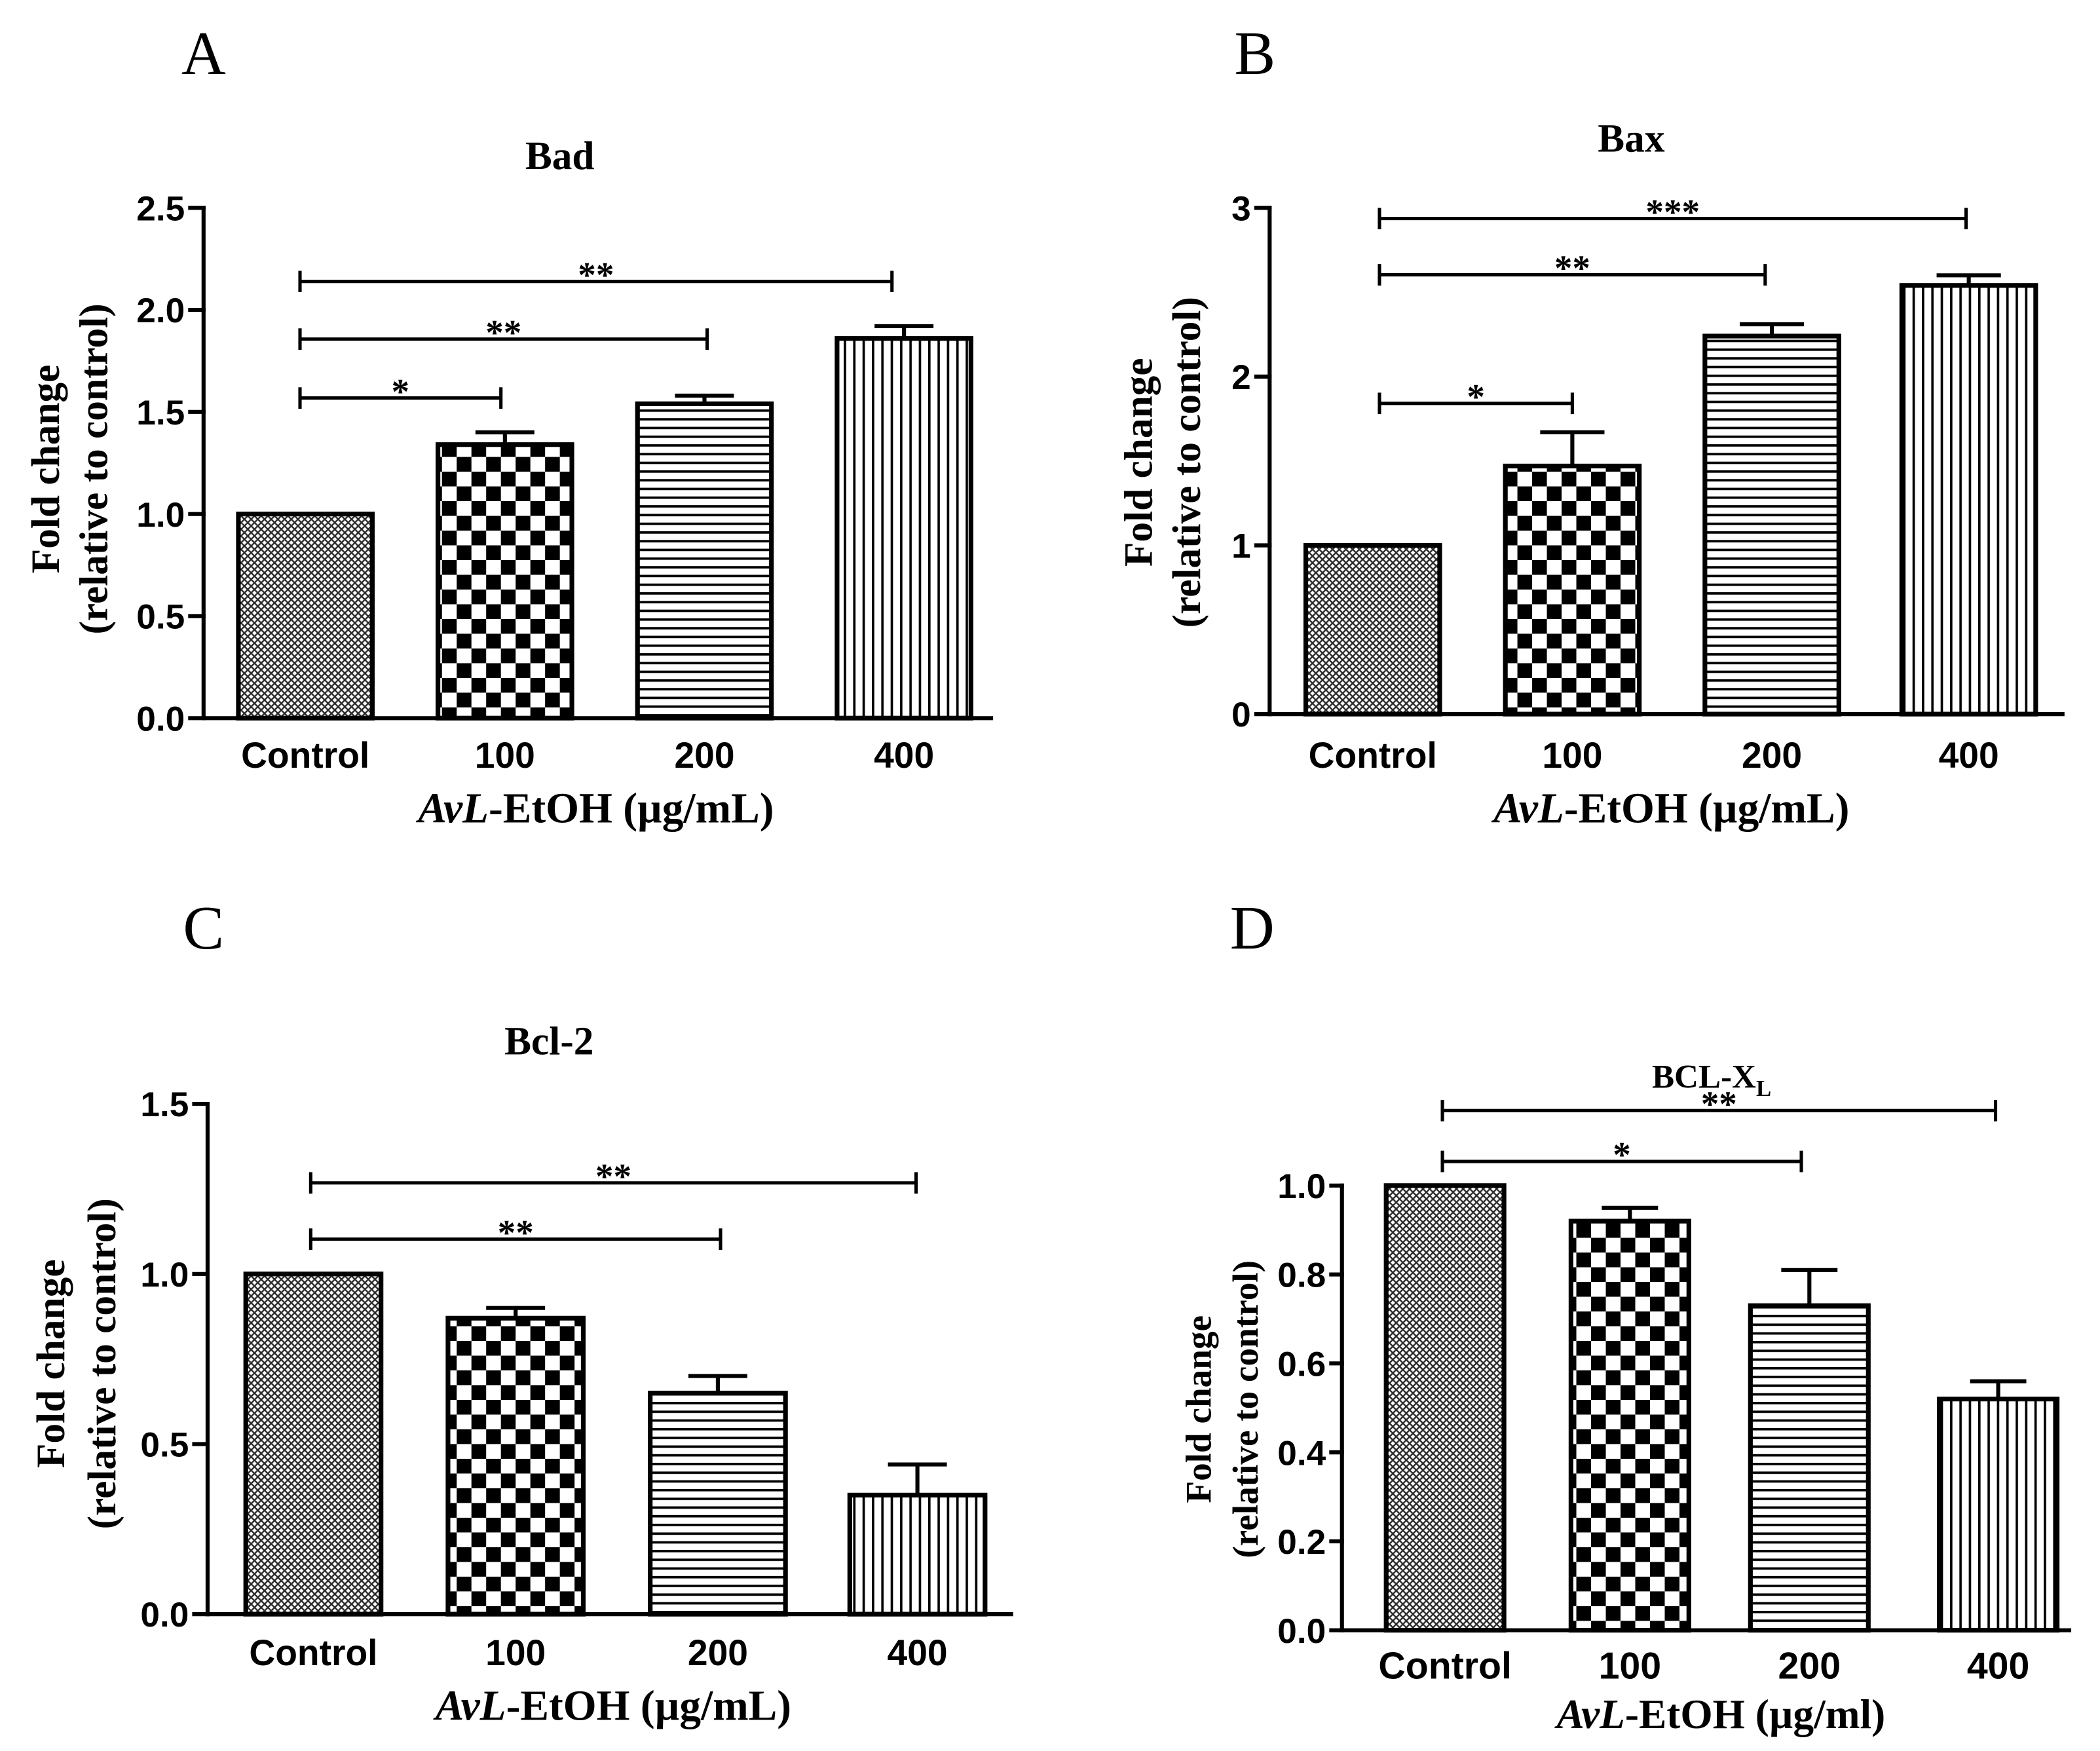 The height and width of the screenshot is (1751, 2100). Describe the element at coordinates (171, 463) in the screenshot. I see `panel-a-y-axis: 0.0 0.5 1.0 1.5 2.0 2.5` at that location.